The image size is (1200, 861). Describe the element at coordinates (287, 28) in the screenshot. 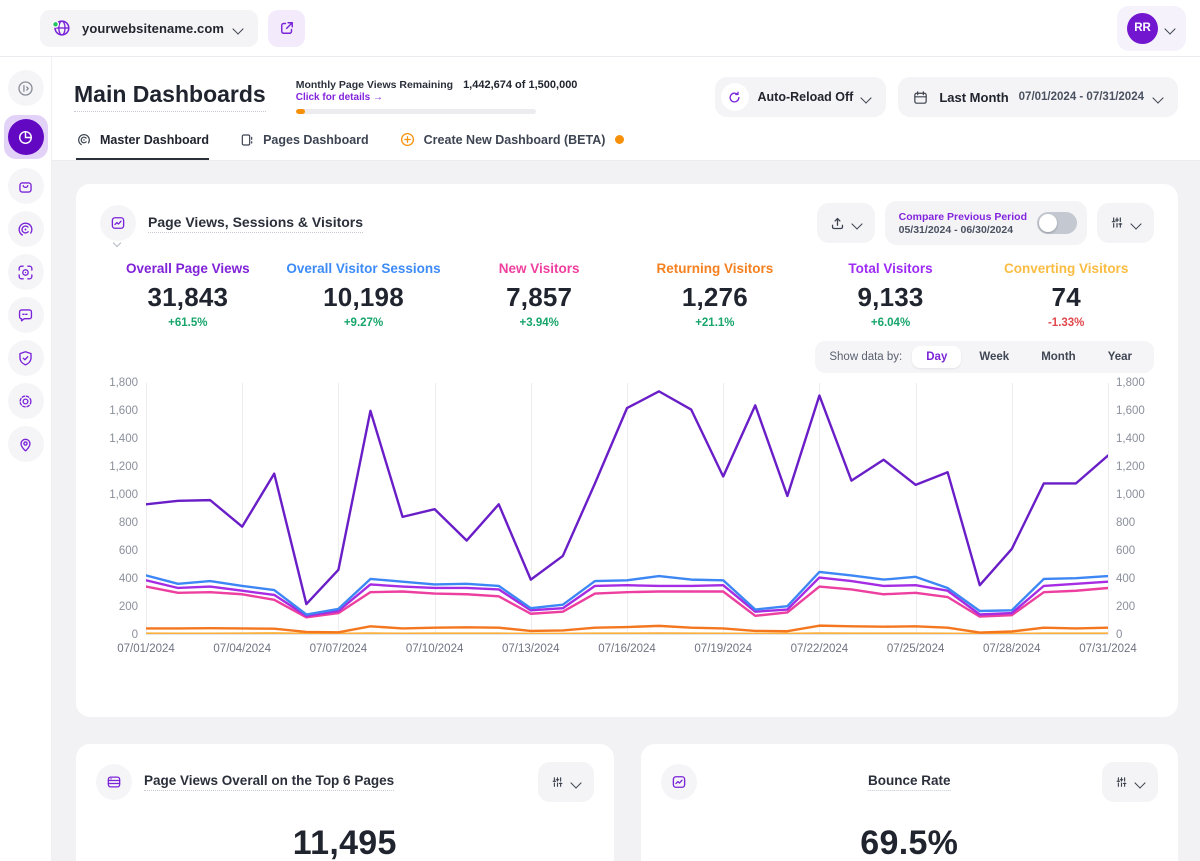

I see `open-website-button` at that location.